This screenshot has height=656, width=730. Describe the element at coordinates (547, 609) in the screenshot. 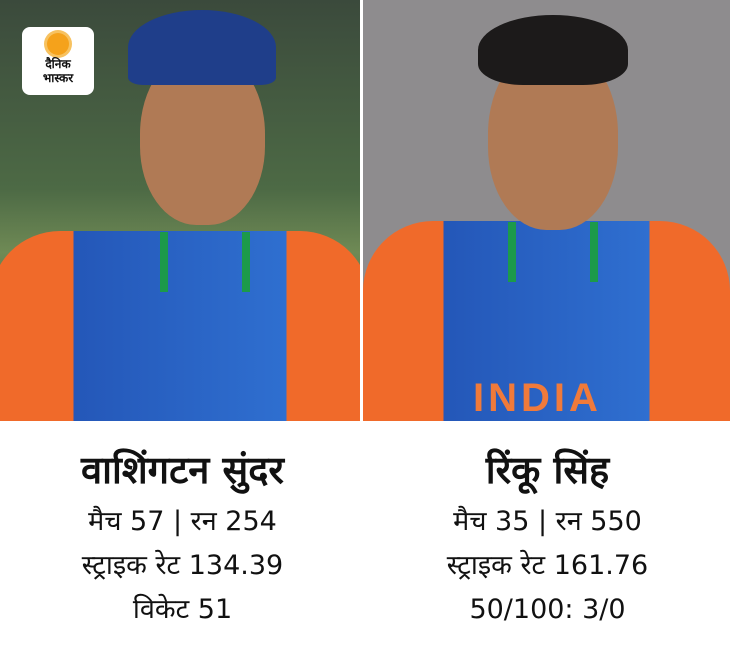

I see `stat-fifties-hundreds: 50/100: 3/0` at that location.